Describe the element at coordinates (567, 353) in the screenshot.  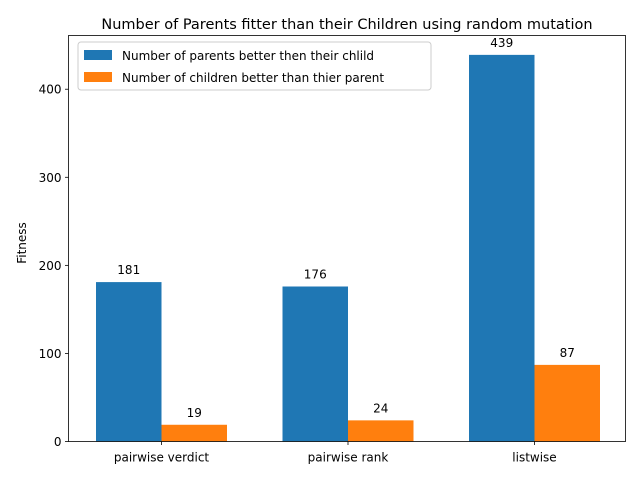
I see `data-label-1-2: 87` at that location.